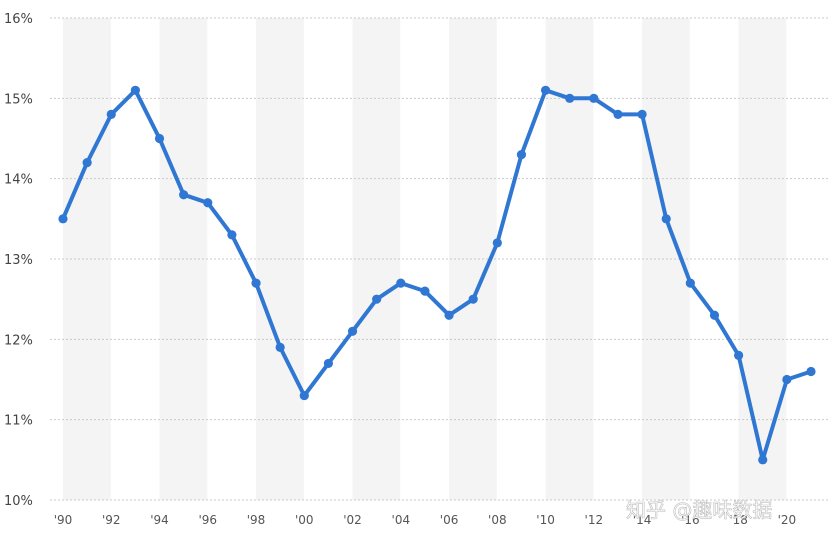 This screenshot has width=830, height=547. What do you see at coordinates (642, 520) in the screenshot?
I see `x-tick-label: '14` at bounding box center [642, 520].